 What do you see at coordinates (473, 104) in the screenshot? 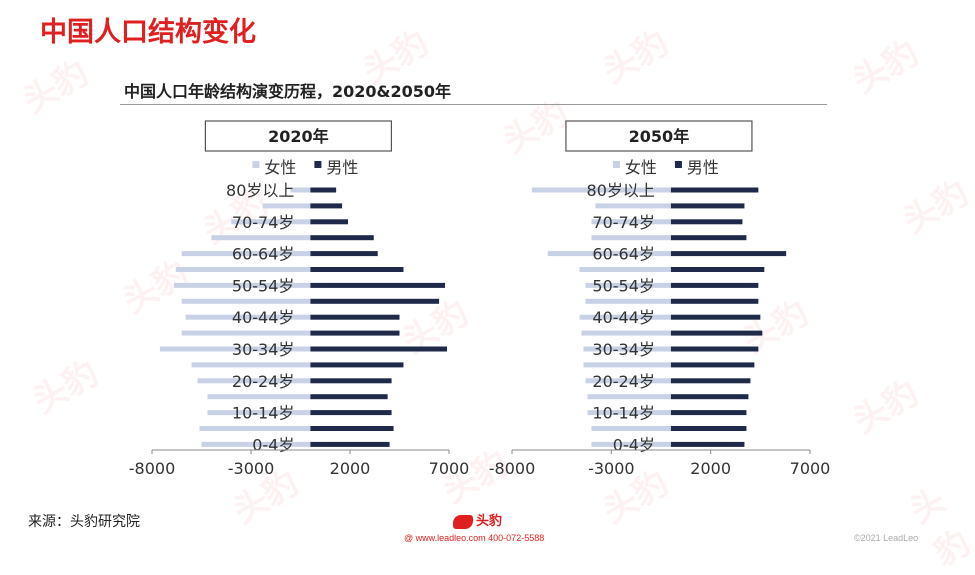
I see `heading-divider` at bounding box center [473, 104].